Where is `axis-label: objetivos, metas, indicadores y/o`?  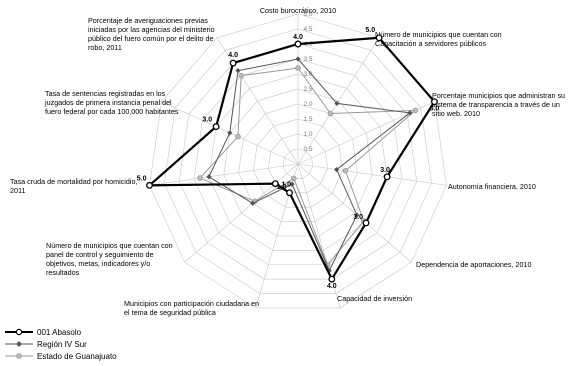
axis-label: objetivos, metas, indicadores y/o is located at coordinates (98, 263).